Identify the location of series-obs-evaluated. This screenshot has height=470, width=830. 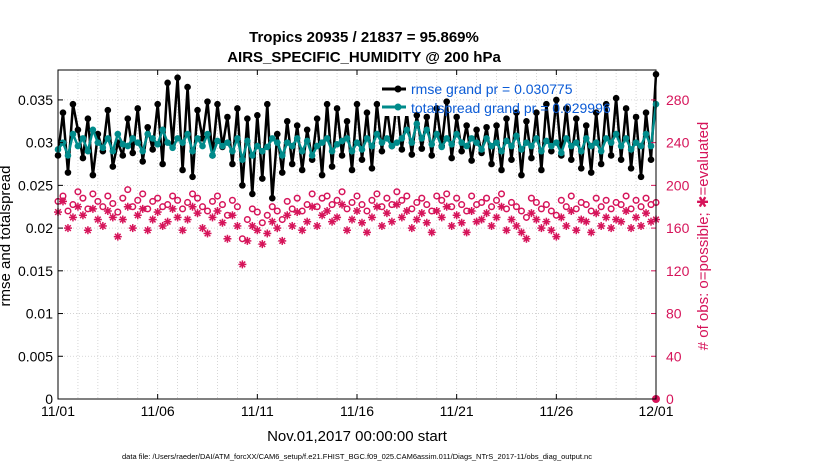
(357, 233).